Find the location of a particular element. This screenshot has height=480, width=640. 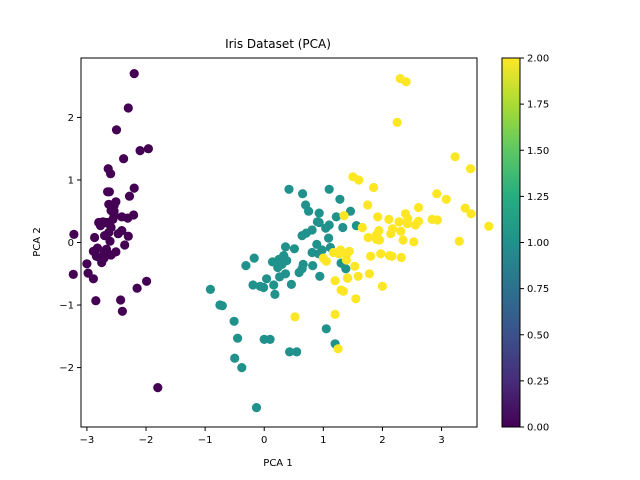

x-axis: −3 −2 −1 0 1 2 3 is located at coordinates (262, 436).